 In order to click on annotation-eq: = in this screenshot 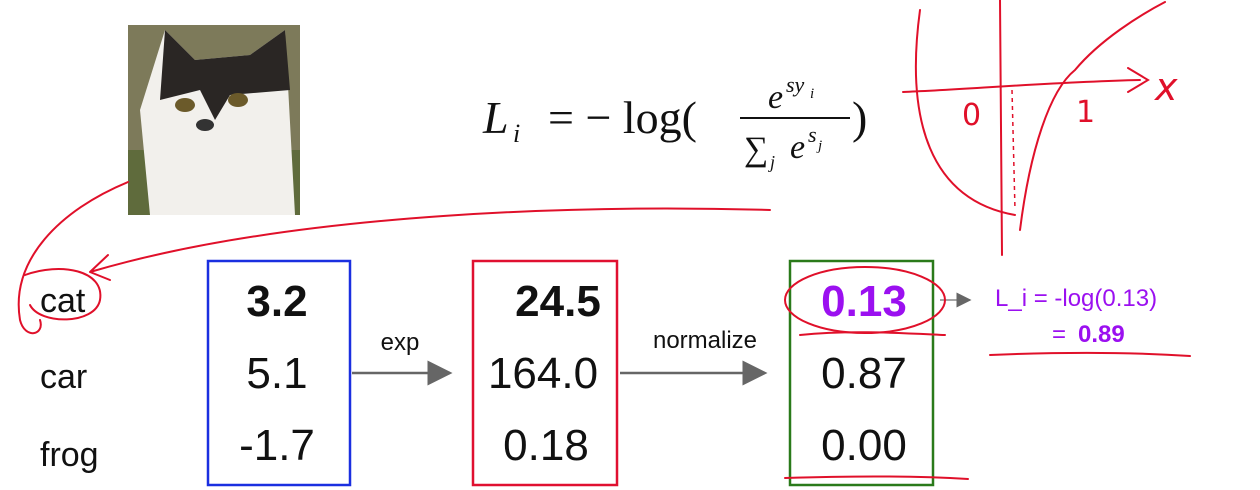, I will do `click(1059, 334)`.